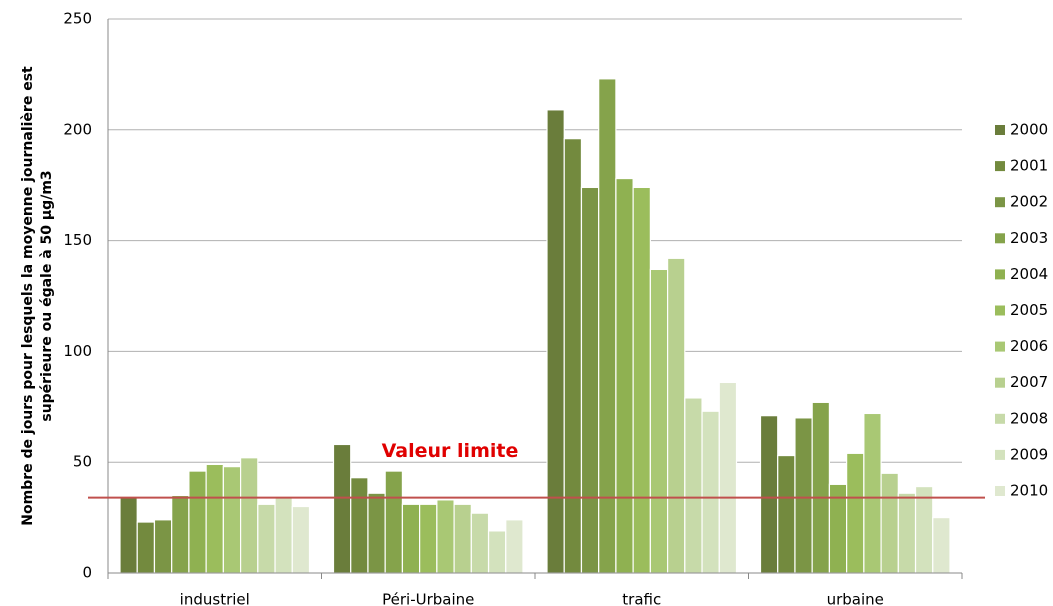 Image resolution: width=1053 pixels, height=606 pixels. Describe the element at coordinates (1029, 238) in the screenshot. I see `legend-label: 2003` at that location.